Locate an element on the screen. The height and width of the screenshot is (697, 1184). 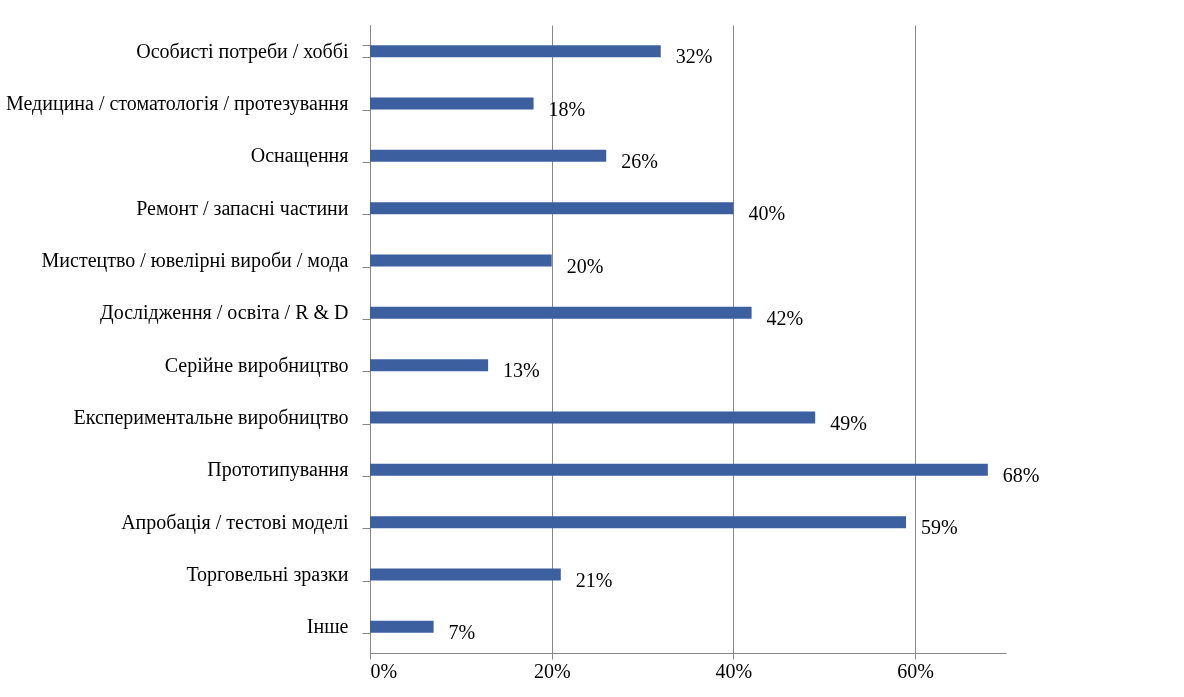
data-label: 49% is located at coordinates (848, 422).